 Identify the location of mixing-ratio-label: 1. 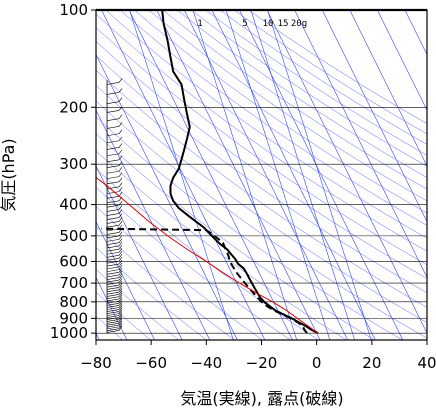
(199, 24).